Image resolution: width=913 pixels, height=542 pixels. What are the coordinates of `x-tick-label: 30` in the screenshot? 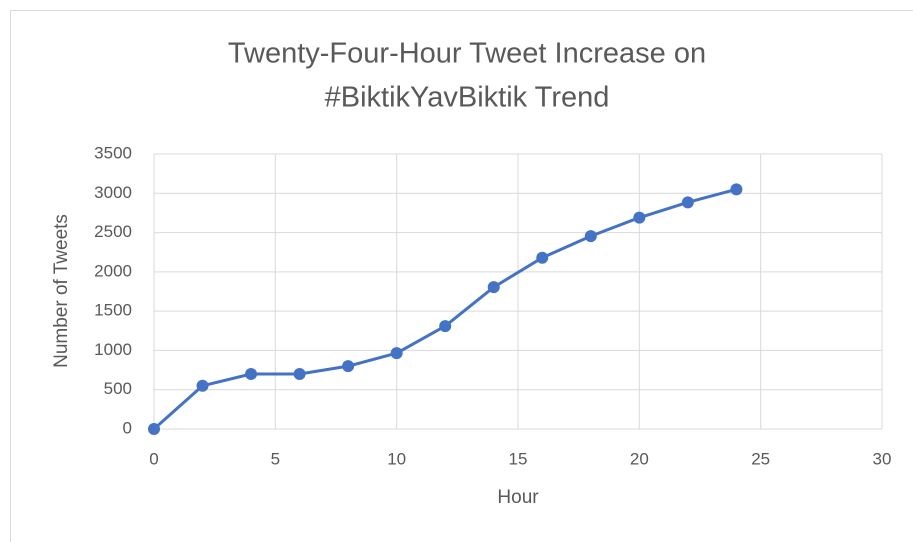 It's located at (882, 458).